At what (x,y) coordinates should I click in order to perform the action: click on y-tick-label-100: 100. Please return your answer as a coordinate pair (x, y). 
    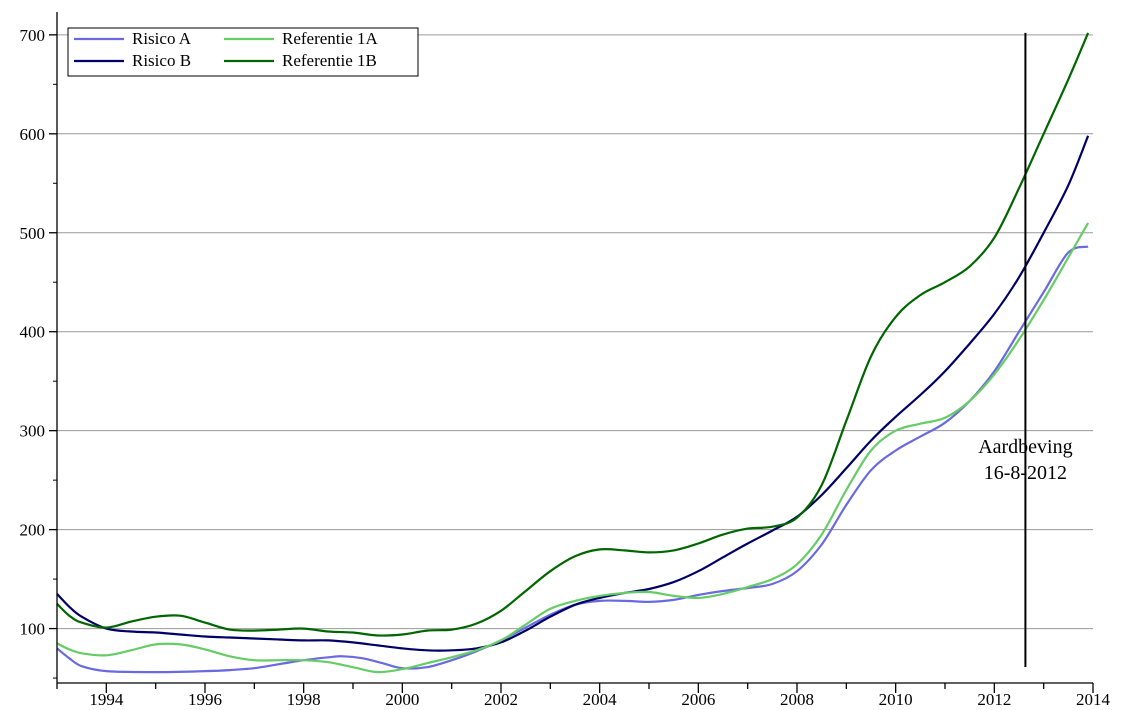
    Looking at the image, I should click on (33, 629).